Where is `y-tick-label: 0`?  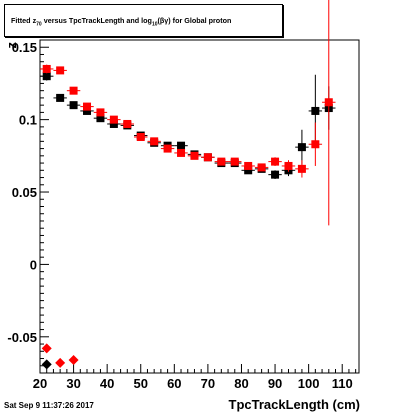
y-tick-label: 0 is located at coordinates (33, 264).